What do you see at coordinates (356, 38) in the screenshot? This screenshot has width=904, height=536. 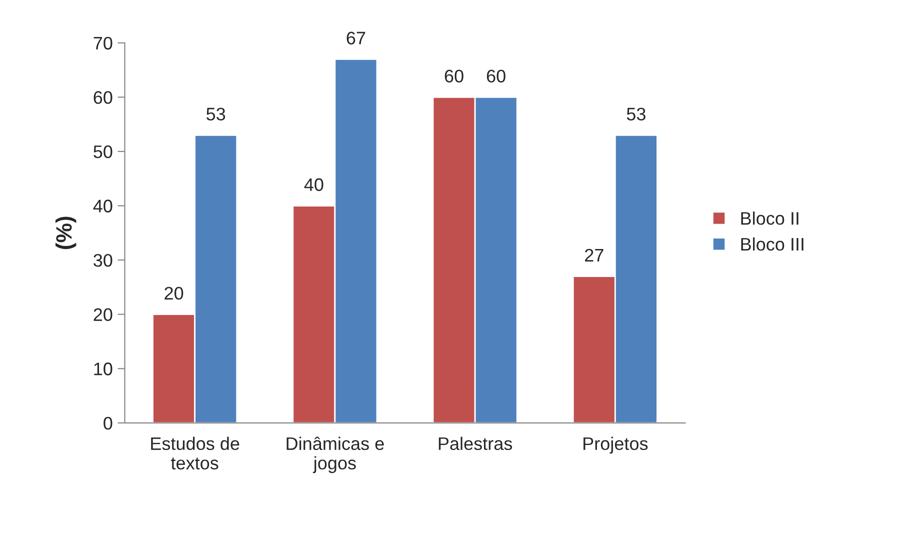 I see `data-label: 67` at bounding box center [356, 38].